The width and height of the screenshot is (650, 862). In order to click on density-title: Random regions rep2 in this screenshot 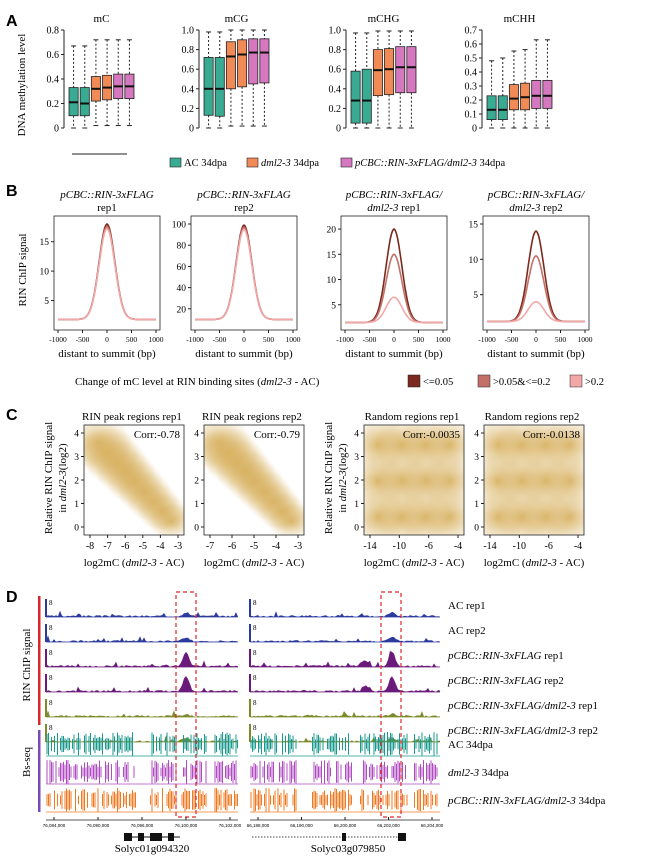, I will do `click(532, 417)`.